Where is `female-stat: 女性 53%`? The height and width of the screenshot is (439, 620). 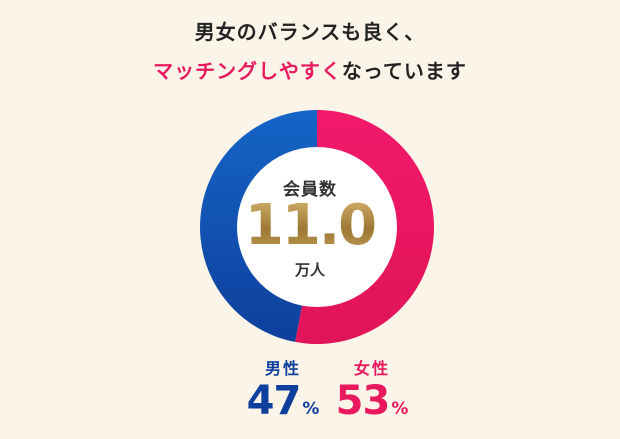 female-stat: 女性 53% is located at coordinates (372, 389).